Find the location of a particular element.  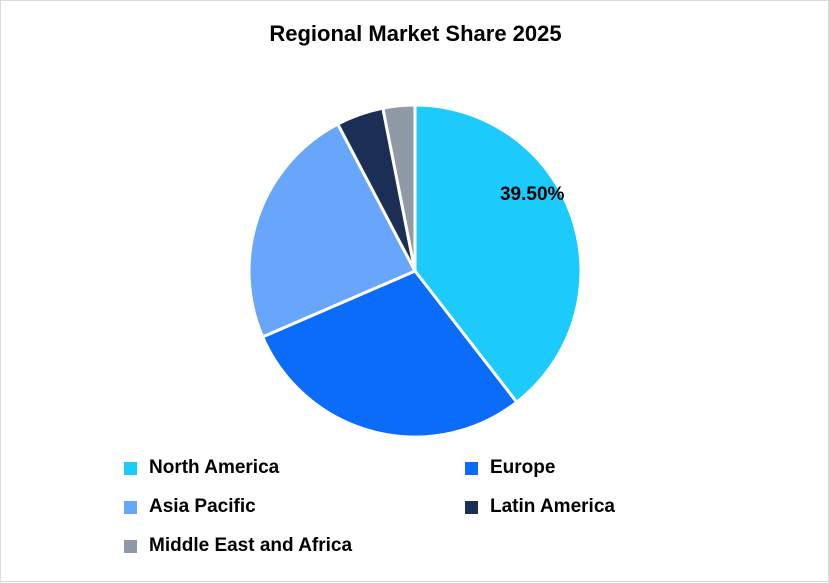

legend-label-europe: Europe is located at coordinates (523, 467).